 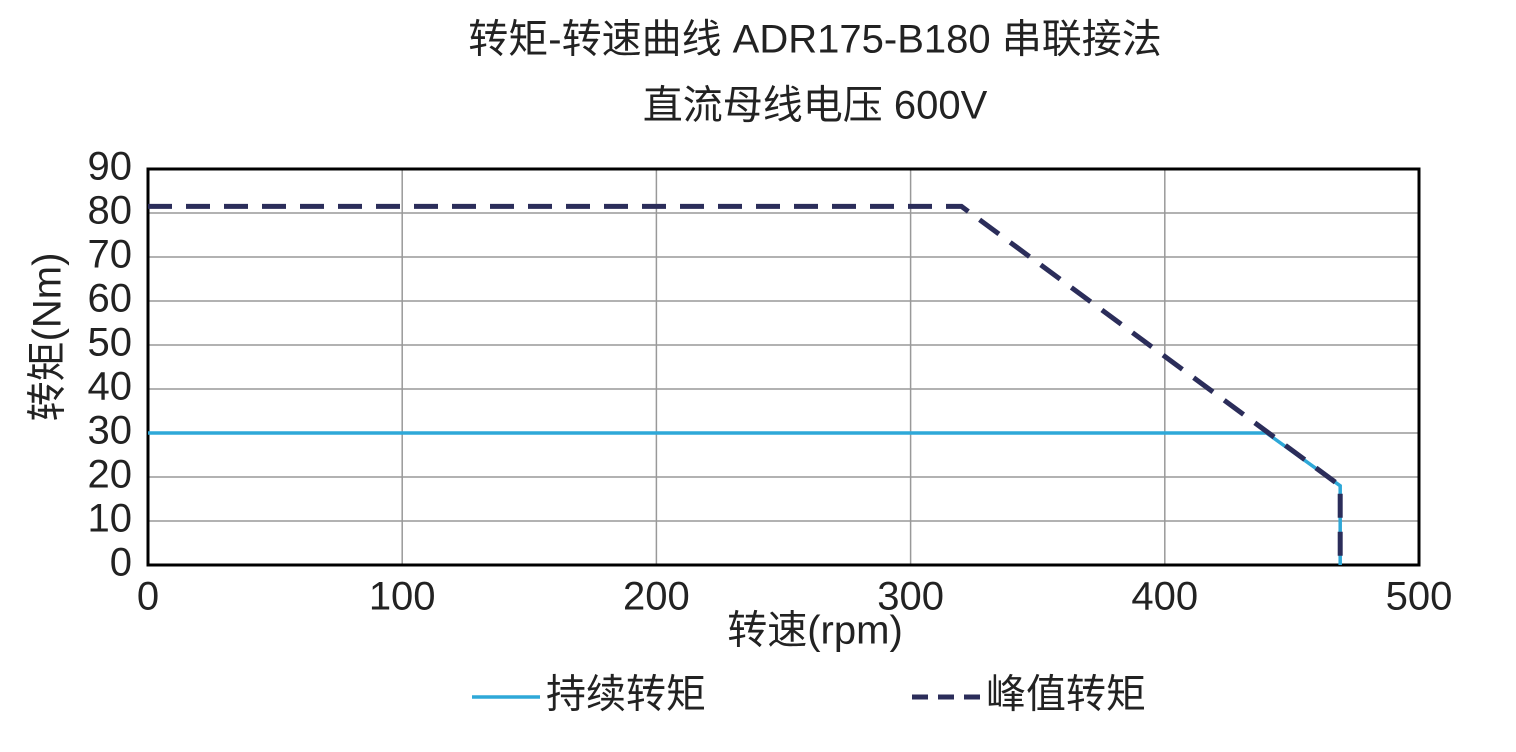 I want to click on series-line, so click(x=745, y=498).